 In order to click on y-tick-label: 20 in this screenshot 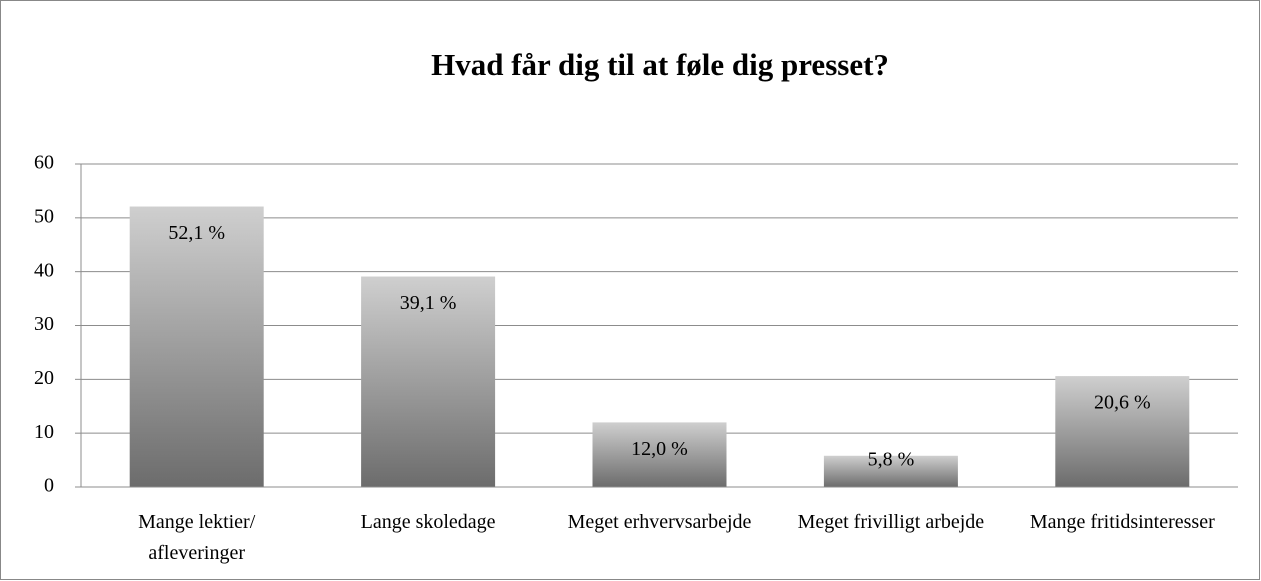, I will do `click(44, 378)`.